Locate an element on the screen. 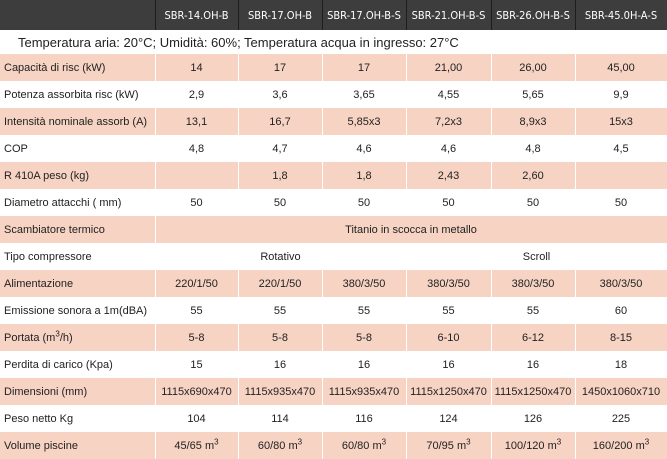 The image size is (667, 459). table-row: Diametro attacchi ( mm) 50 50 50 50 50 50 is located at coordinates (333, 202).